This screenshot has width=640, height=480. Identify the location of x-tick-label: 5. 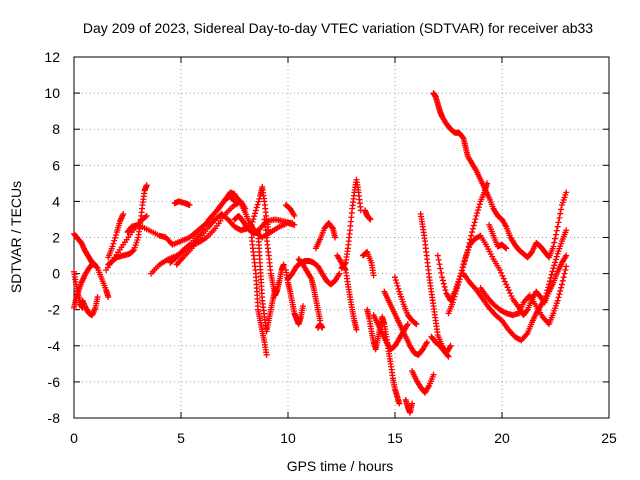
(181, 438).